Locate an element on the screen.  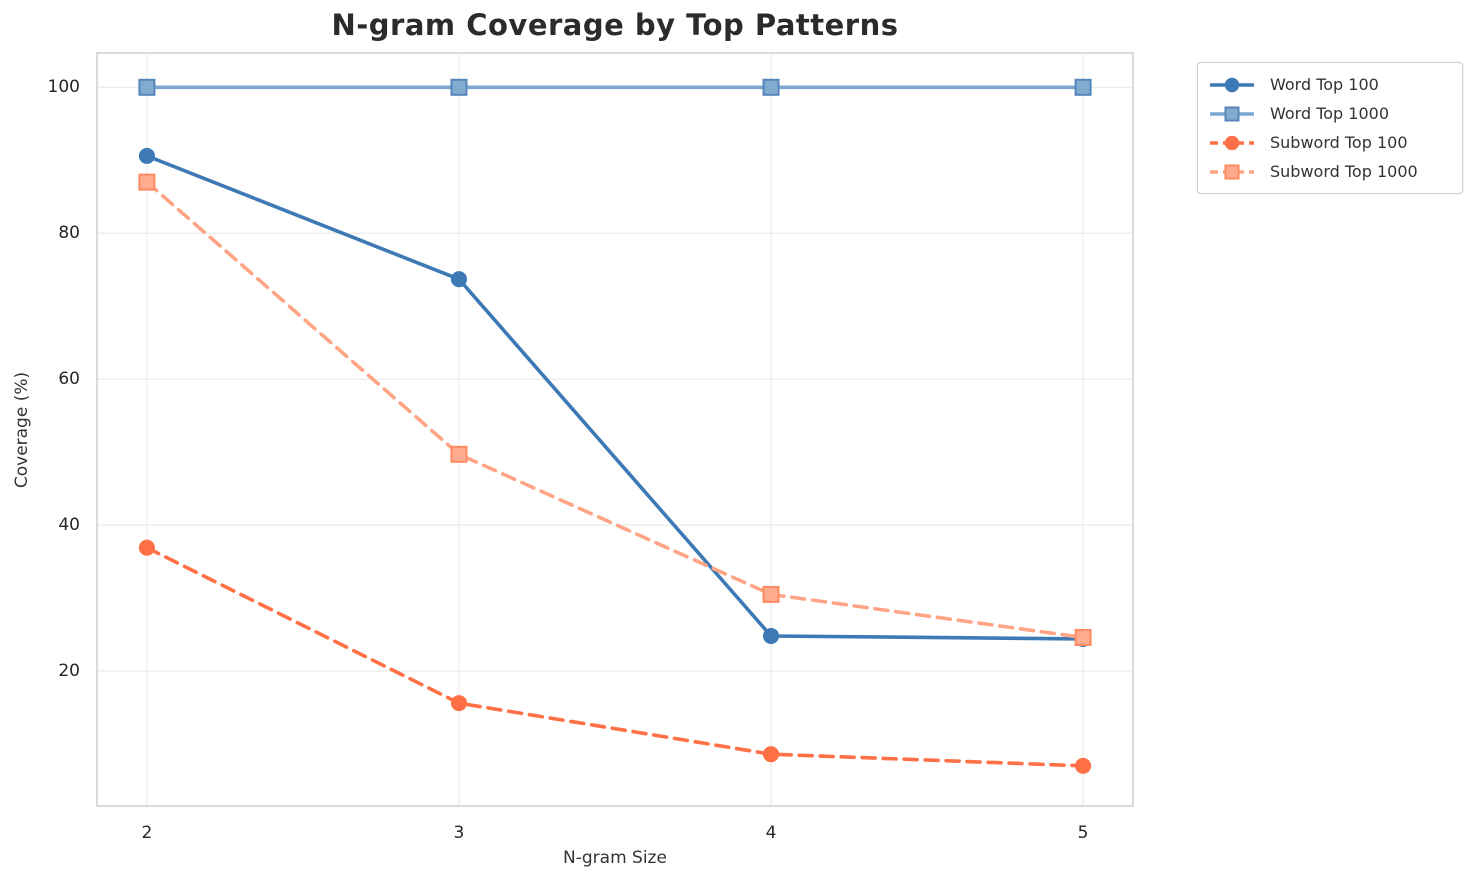
x-tick-label: 2 is located at coordinates (147, 833).